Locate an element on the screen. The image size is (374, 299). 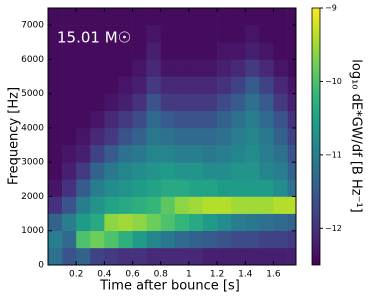
colorbar-label: log₁₀ dE*GW/df [B Hz⁻¹] is located at coordinates (356, 135).